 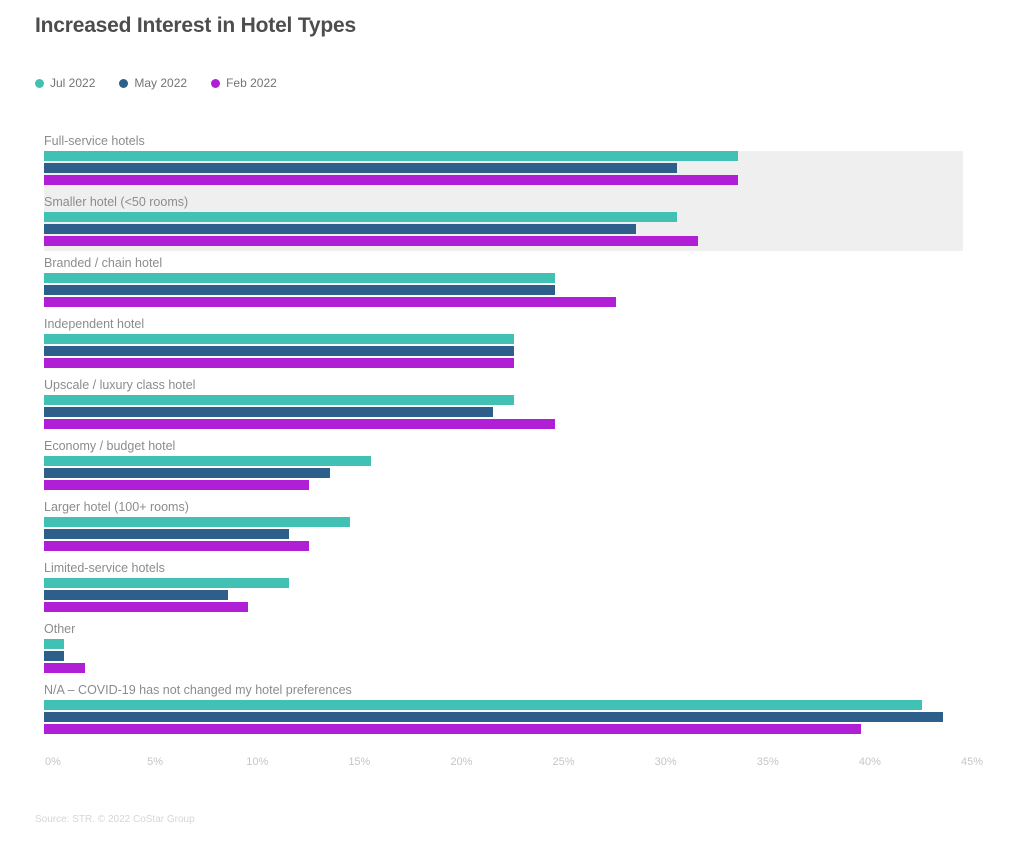 I want to click on bar-group-independent-hotel: Independent hotel, so click(x=503, y=347).